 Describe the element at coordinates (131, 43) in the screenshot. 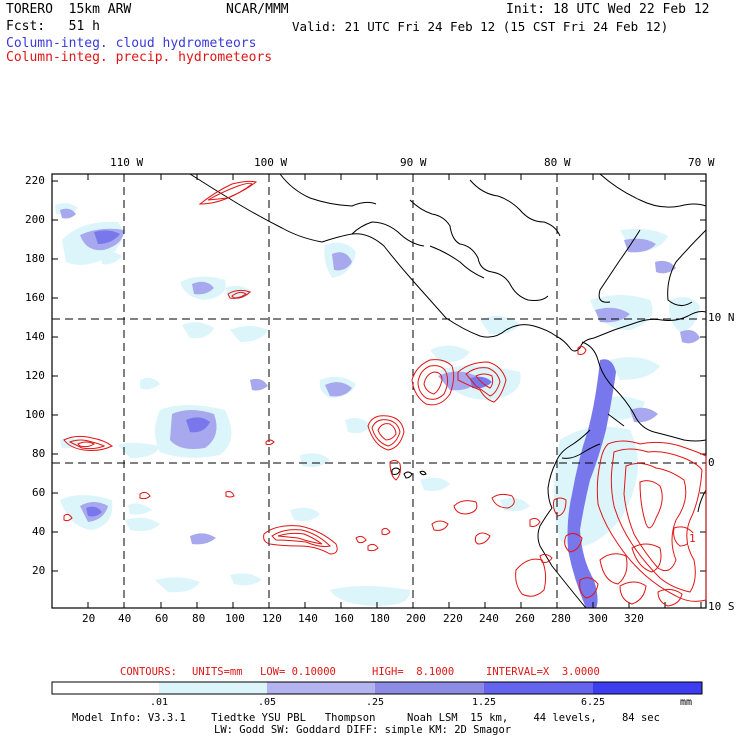

I see `cloud-field-label: Column-integ. cloud hydrometeors` at that location.